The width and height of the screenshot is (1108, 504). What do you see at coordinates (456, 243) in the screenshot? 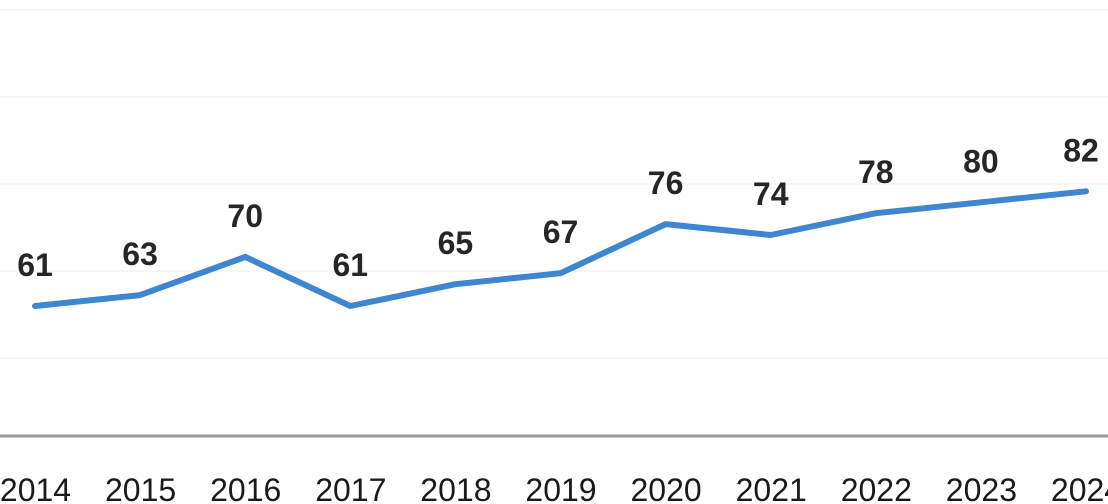
I see `data-label-2018: 65` at bounding box center [456, 243].